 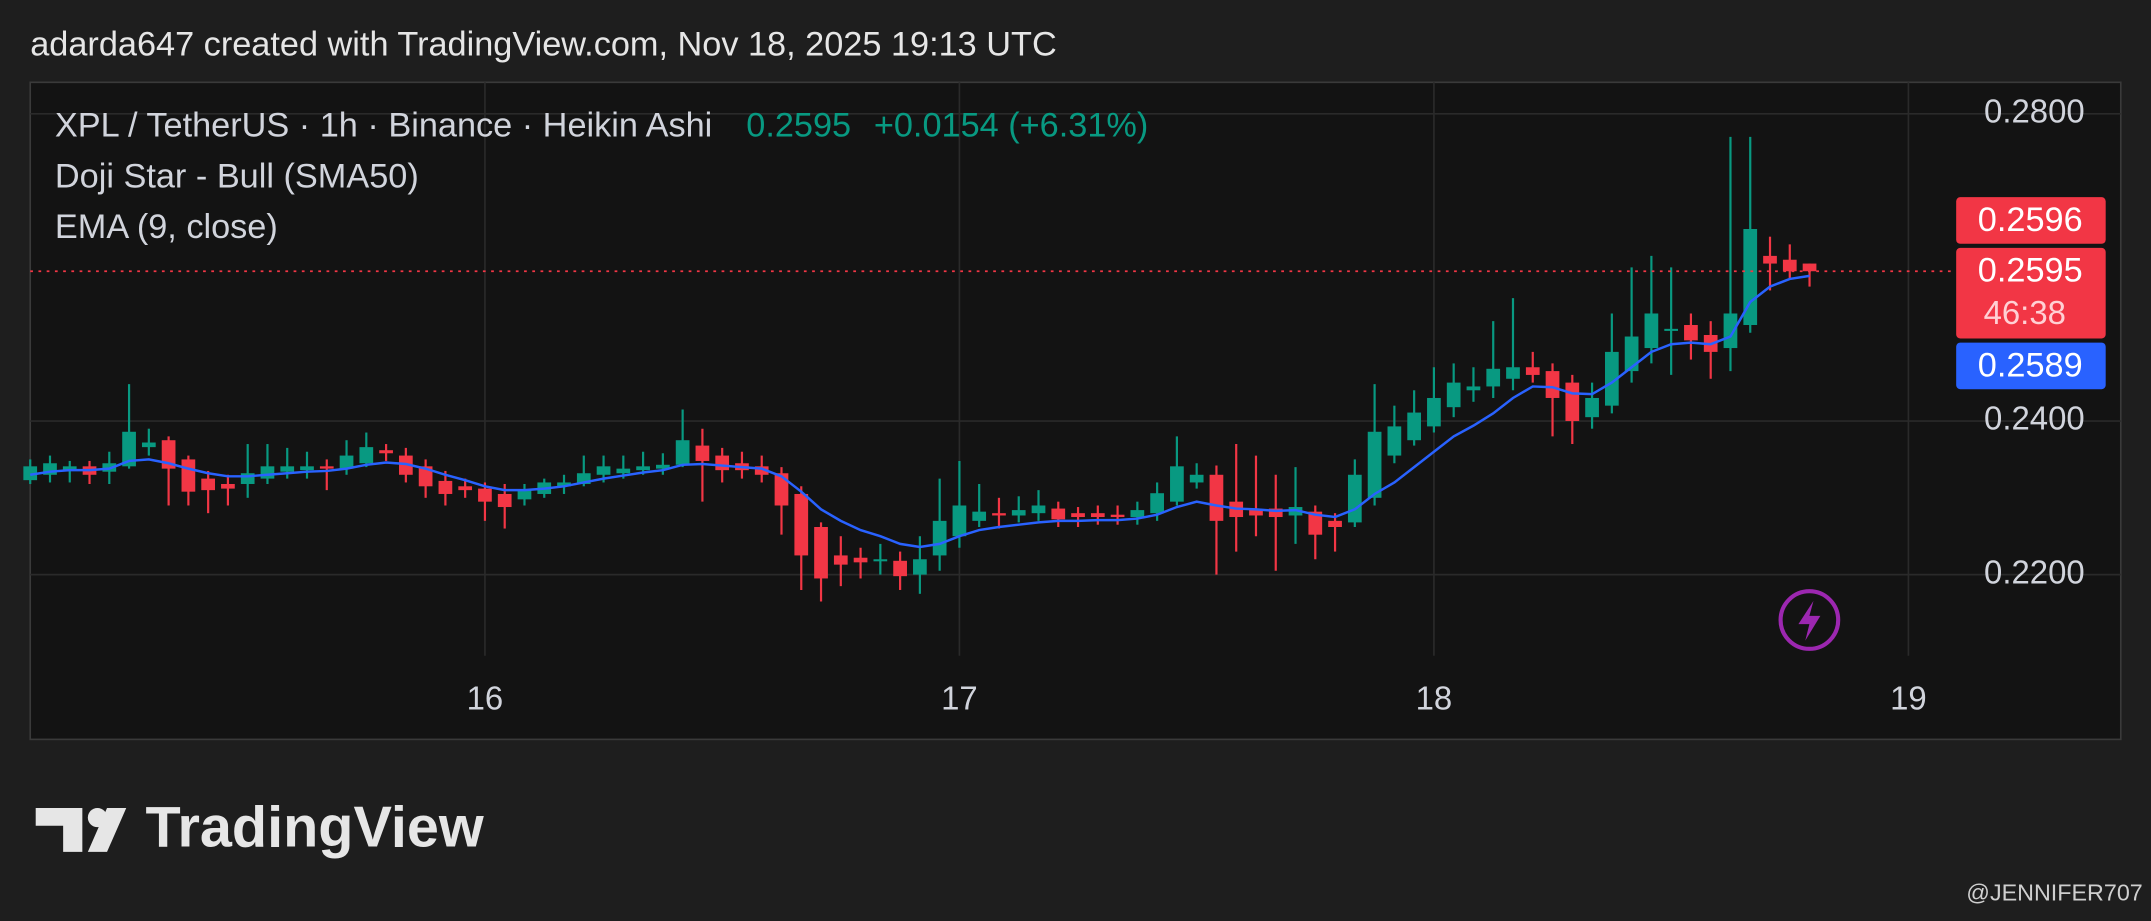 I want to click on logo-text: TradingView, so click(x=314, y=828).